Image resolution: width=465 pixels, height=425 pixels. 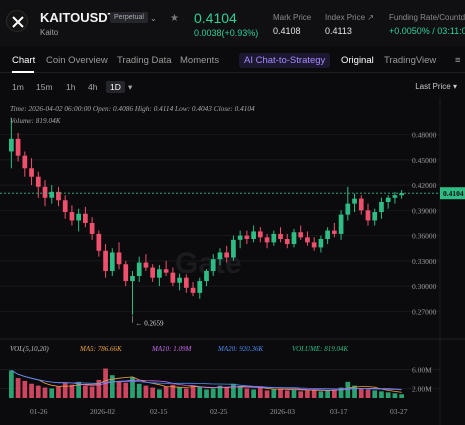 What do you see at coordinates (24, 60) in the screenshot?
I see `tab-chart: Chart` at bounding box center [24, 60].